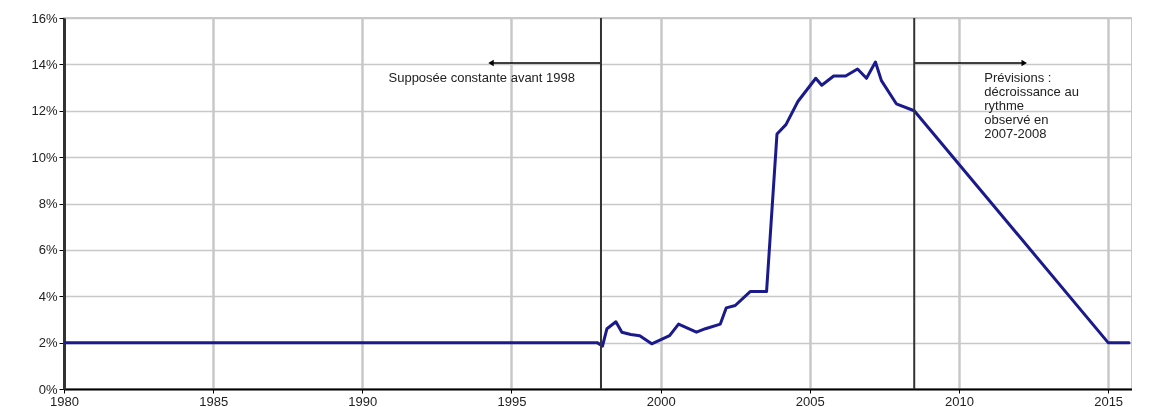  Describe the element at coordinates (959, 400) in the screenshot. I see `x-tick-label: 2010` at that location.